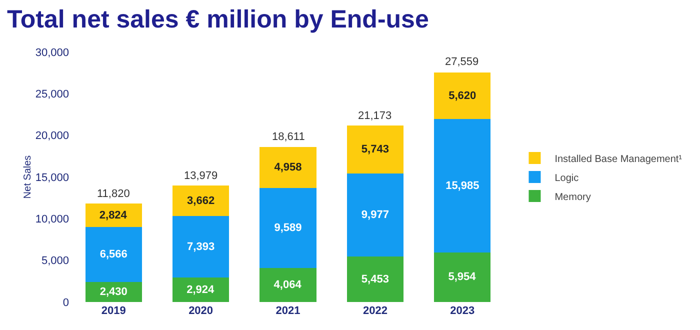 The height and width of the screenshot is (330, 700). I want to click on data-label: 5,620, so click(462, 96).